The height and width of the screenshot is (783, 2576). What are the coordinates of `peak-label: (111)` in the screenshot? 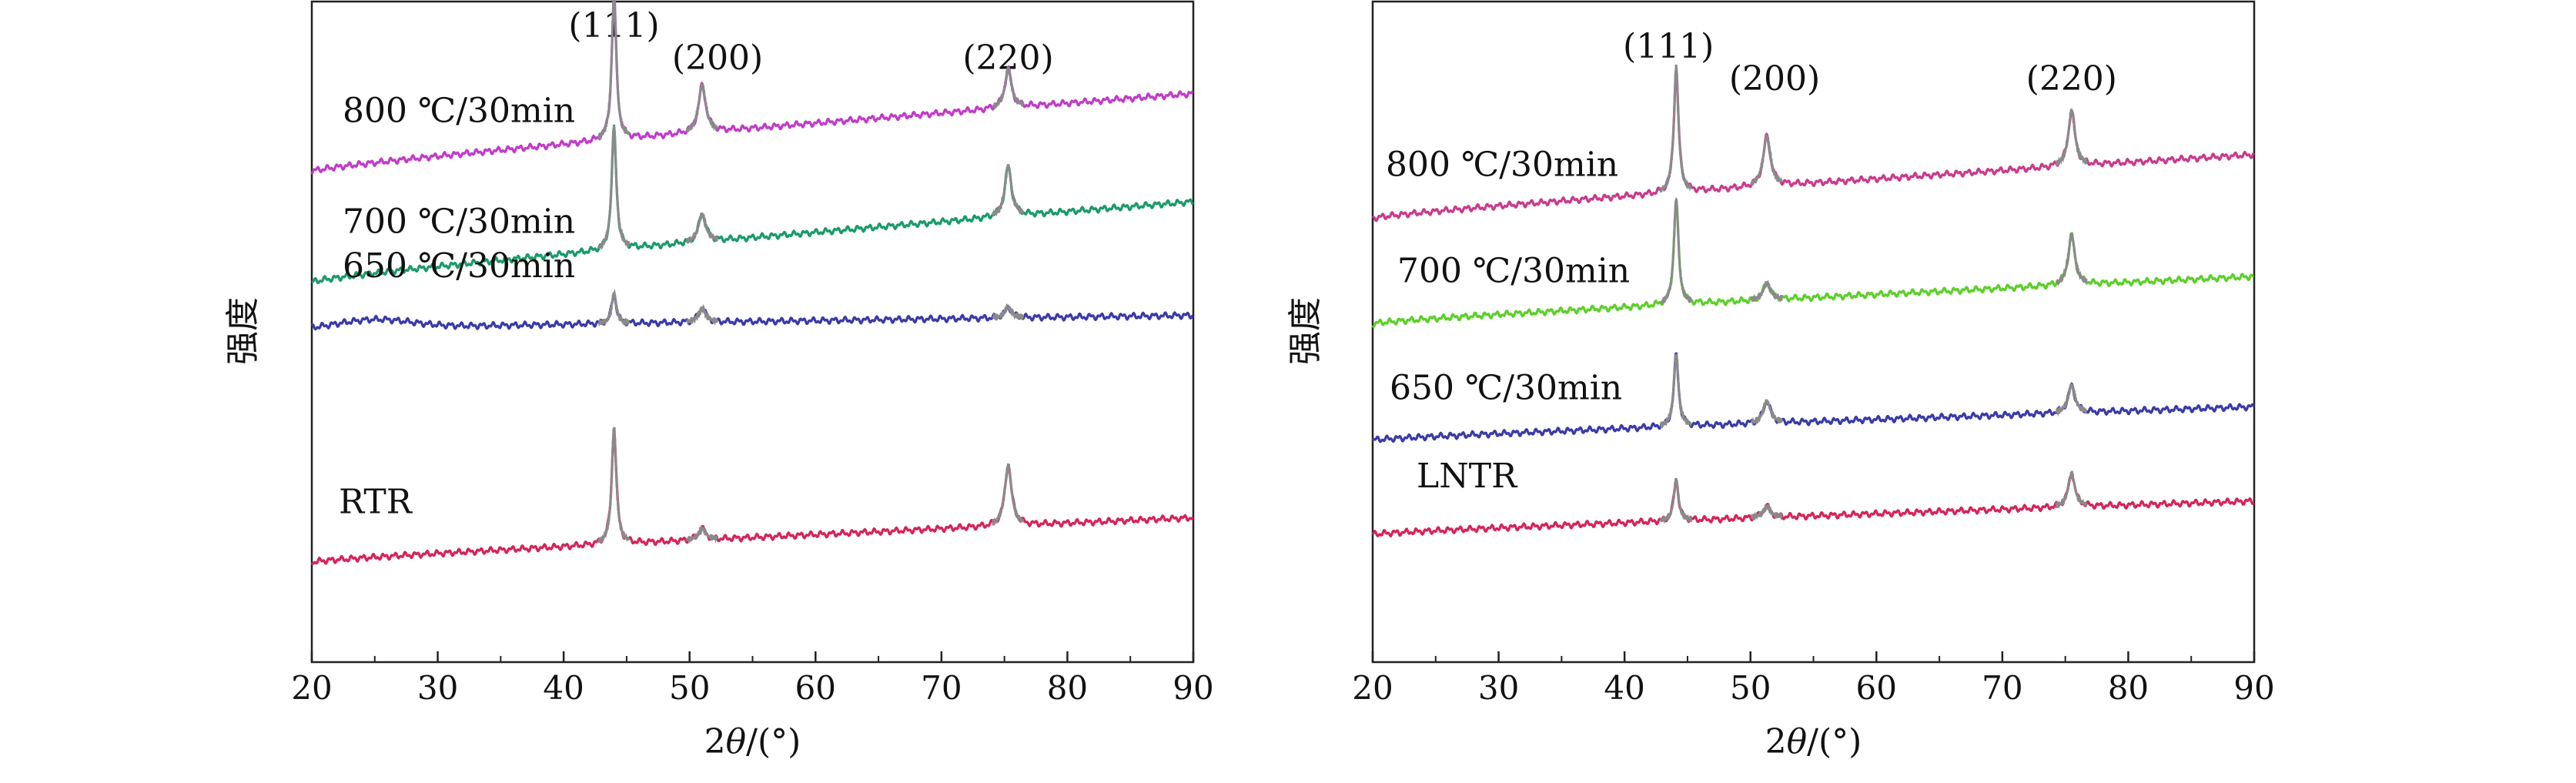 It's located at (1669, 46).